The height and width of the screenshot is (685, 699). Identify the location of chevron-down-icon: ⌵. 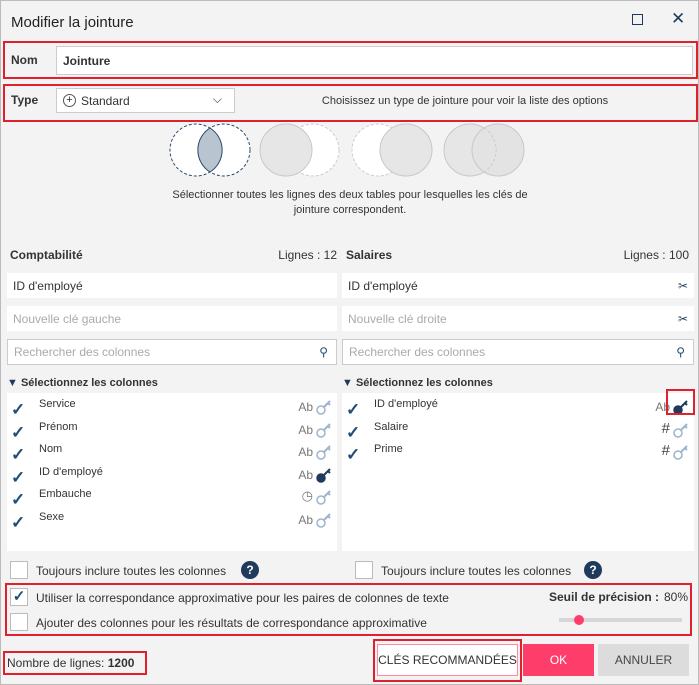
(217, 99).